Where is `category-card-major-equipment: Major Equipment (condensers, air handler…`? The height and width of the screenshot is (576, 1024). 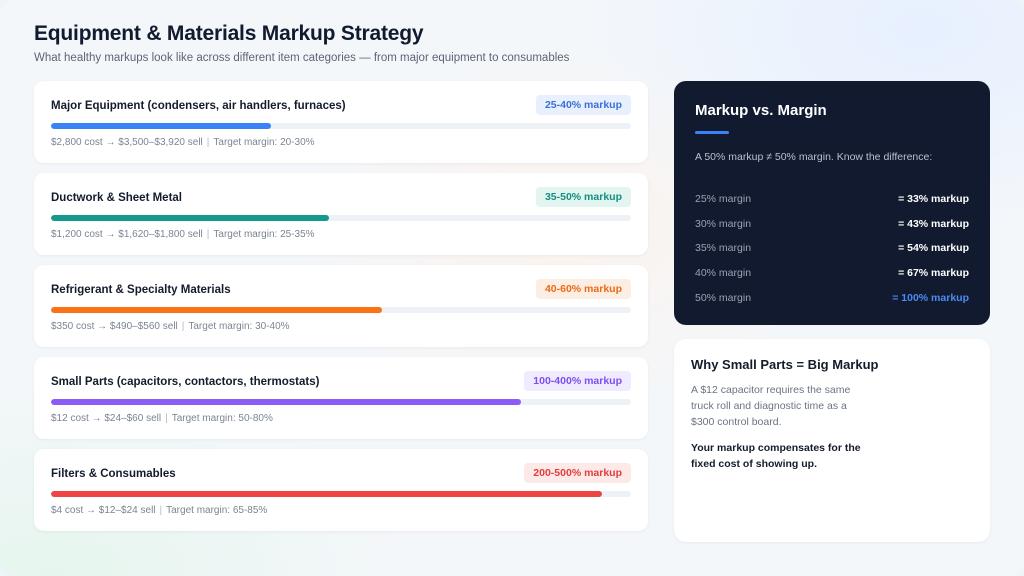 category-card-major-equipment: Major Equipment (condensers, air handler… is located at coordinates (341, 122).